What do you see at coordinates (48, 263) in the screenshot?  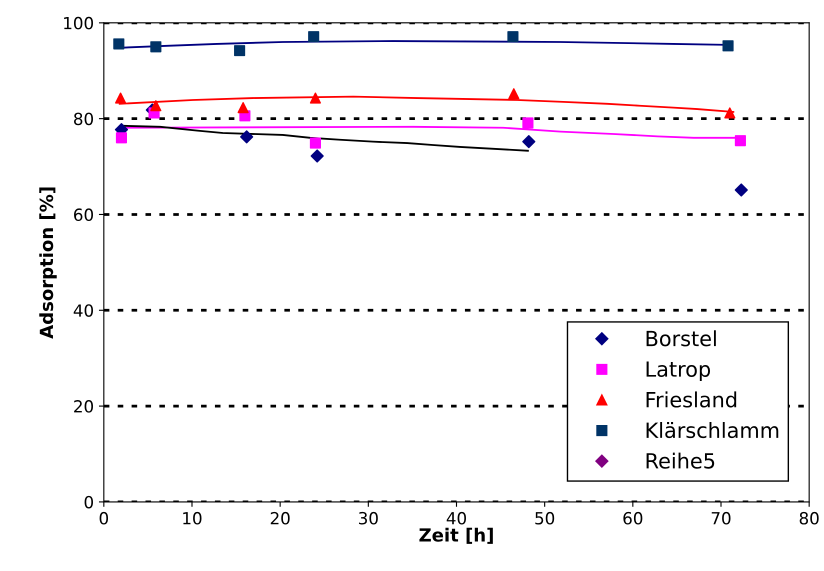 I see `y-axis-title: Adsorption [%]` at bounding box center [48, 263].